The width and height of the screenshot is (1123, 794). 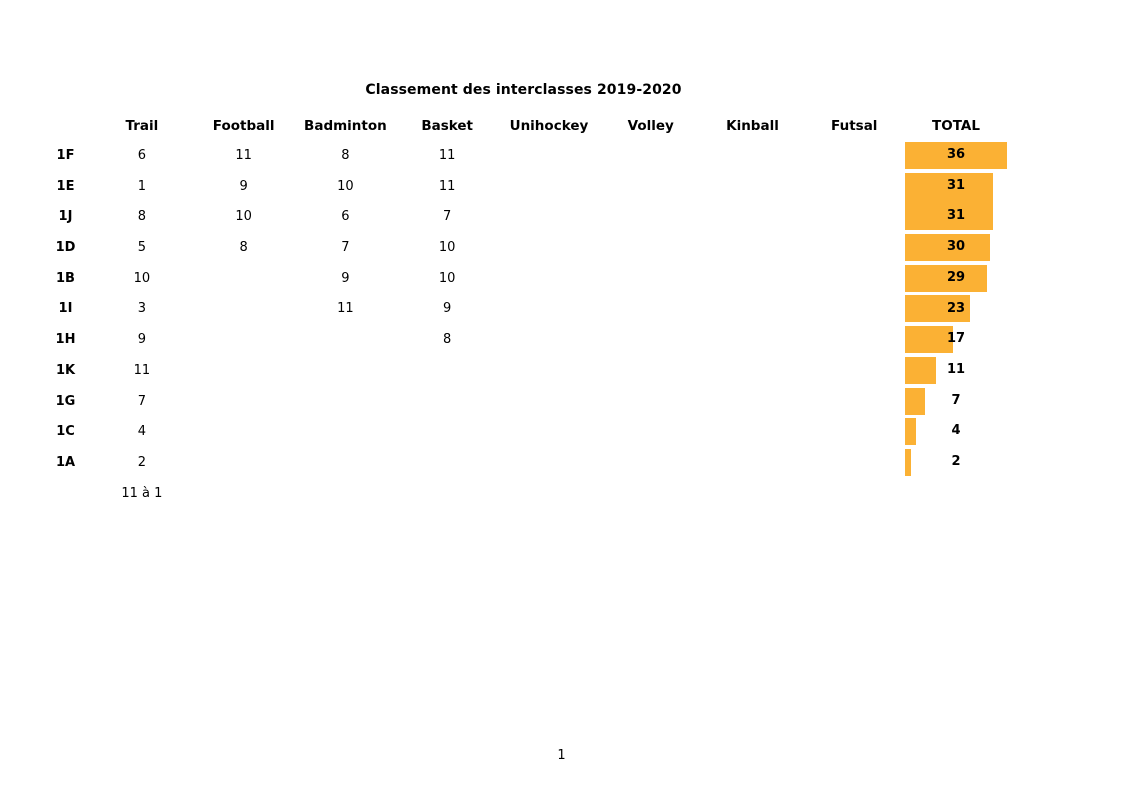 I want to click on total-value: 23, so click(x=956, y=308).